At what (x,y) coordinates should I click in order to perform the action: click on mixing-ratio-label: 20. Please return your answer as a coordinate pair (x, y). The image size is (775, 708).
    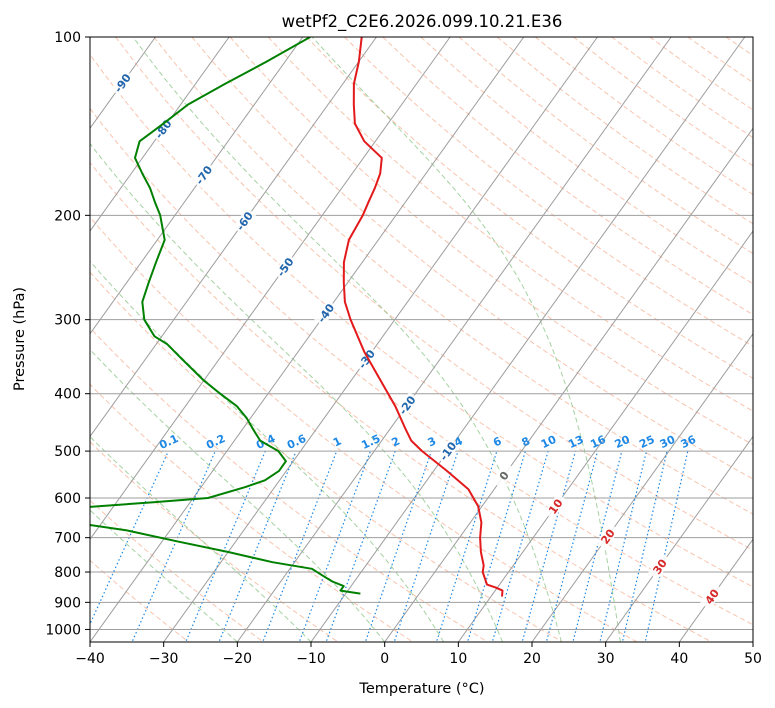
    Looking at the image, I should click on (623, 442).